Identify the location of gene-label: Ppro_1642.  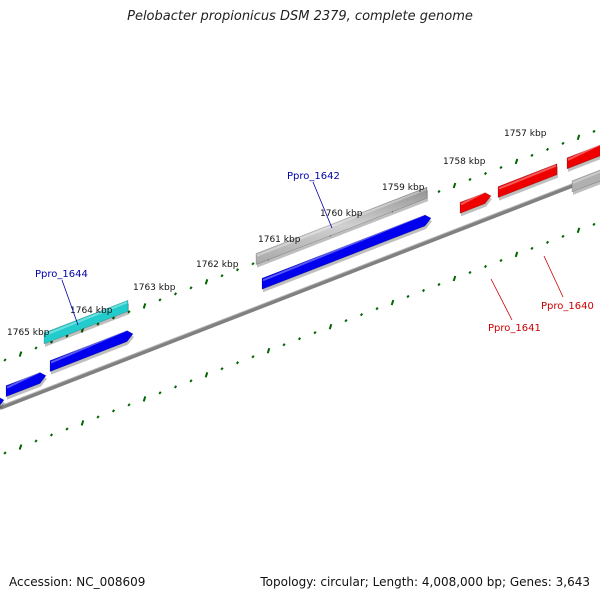
(313, 176).